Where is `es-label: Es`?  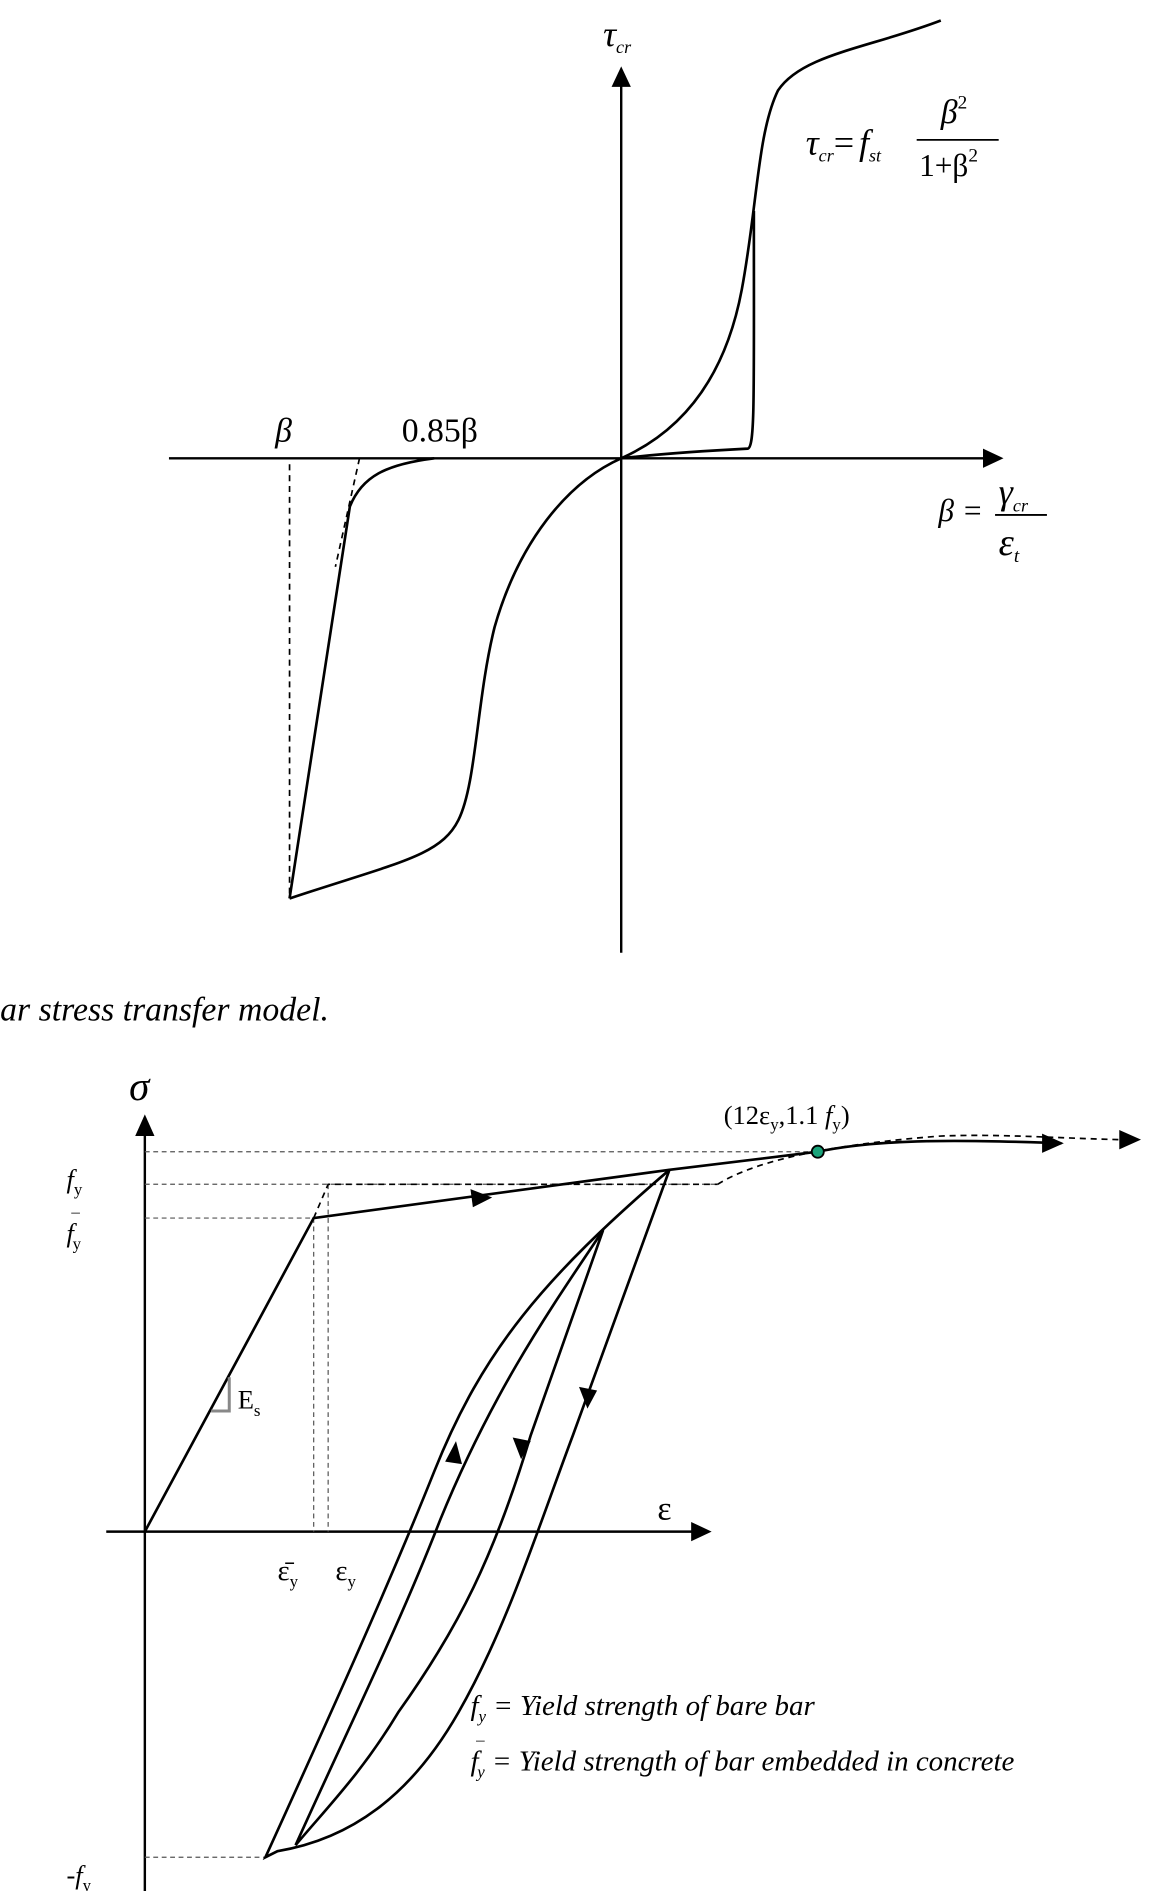 es-label: Es is located at coordinates (249, 1402).